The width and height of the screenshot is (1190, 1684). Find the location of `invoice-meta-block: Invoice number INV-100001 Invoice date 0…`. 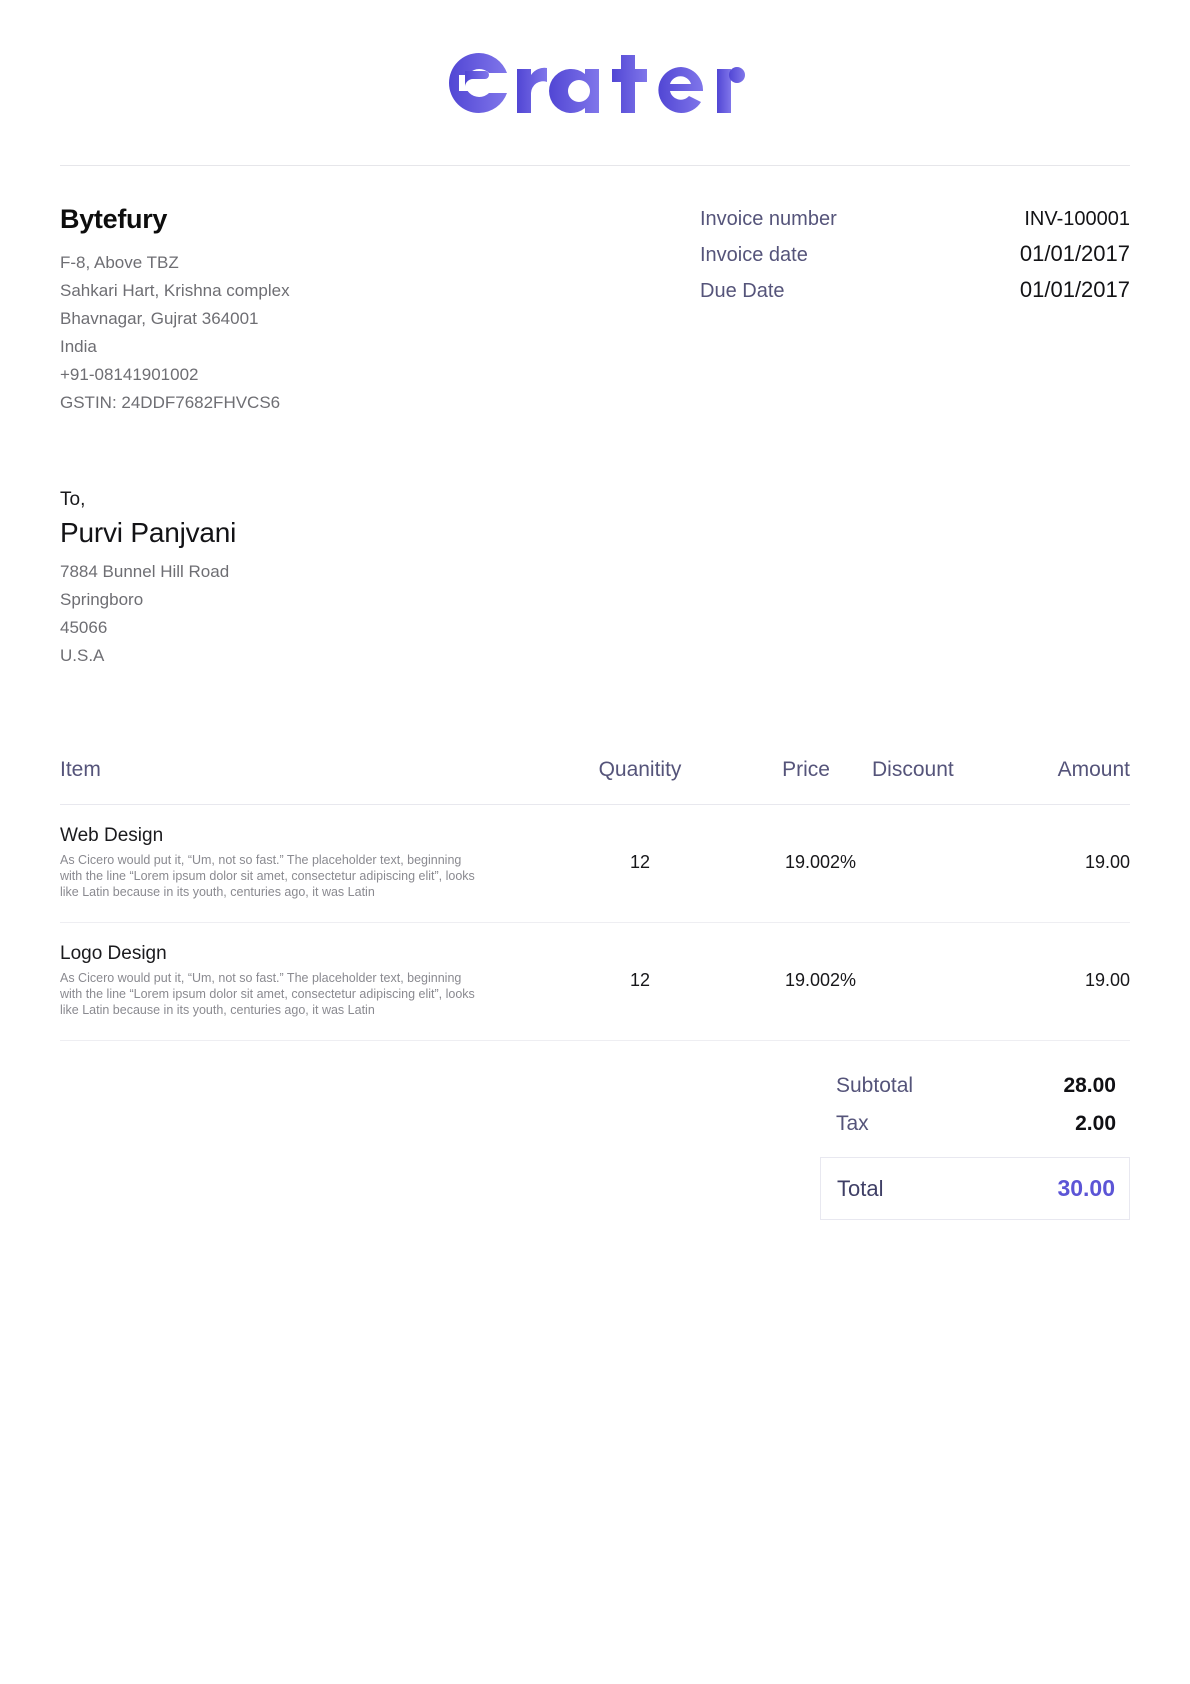

invoice-meta-block: Invoice number INV-100001 Invoice date 0… is located at coordinates (915, 310).